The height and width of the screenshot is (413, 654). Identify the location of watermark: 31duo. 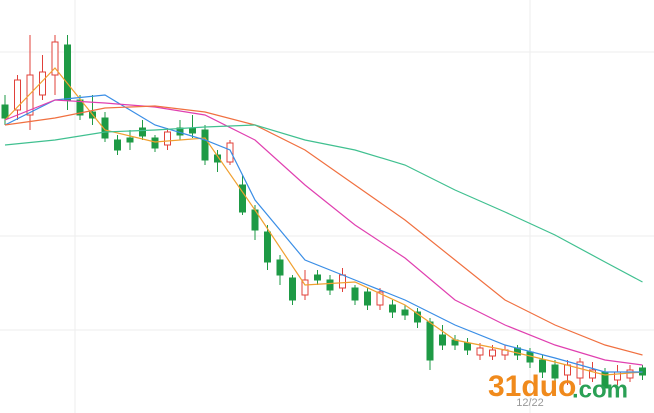
(532, 386).